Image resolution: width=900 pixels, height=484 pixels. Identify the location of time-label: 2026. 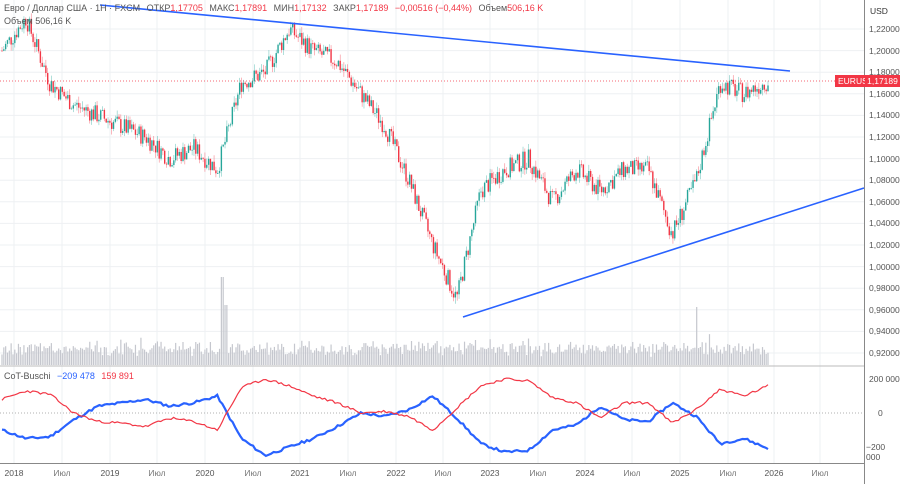
(774, 473).